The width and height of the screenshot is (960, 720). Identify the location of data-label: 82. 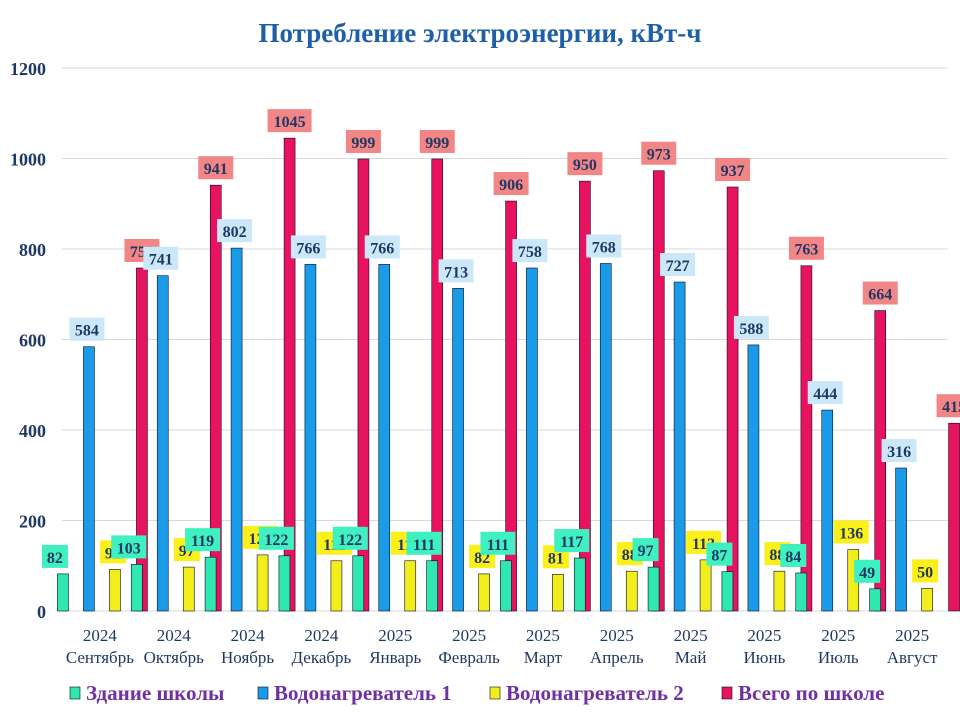
(55, 558).